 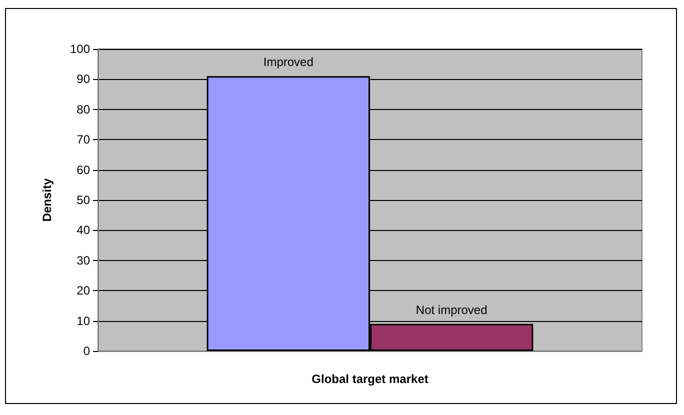 What do you see at coordinates (452, 309) in the screenshot?
I see `series-label: Not improved` at bounding box center [452, 309].